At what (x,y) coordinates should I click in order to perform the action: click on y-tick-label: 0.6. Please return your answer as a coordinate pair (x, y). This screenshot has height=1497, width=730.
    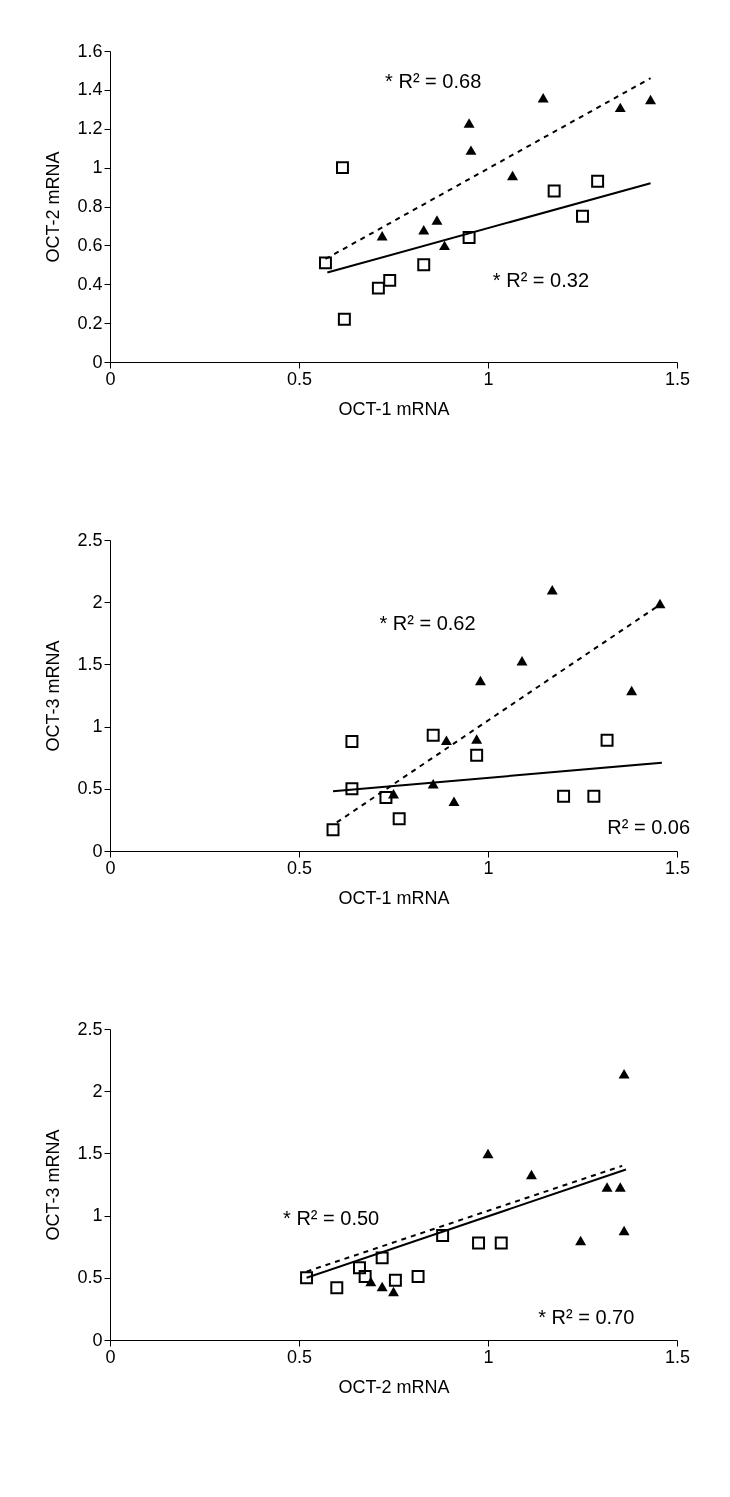
    Looking at the image, I should click on (90, 244).